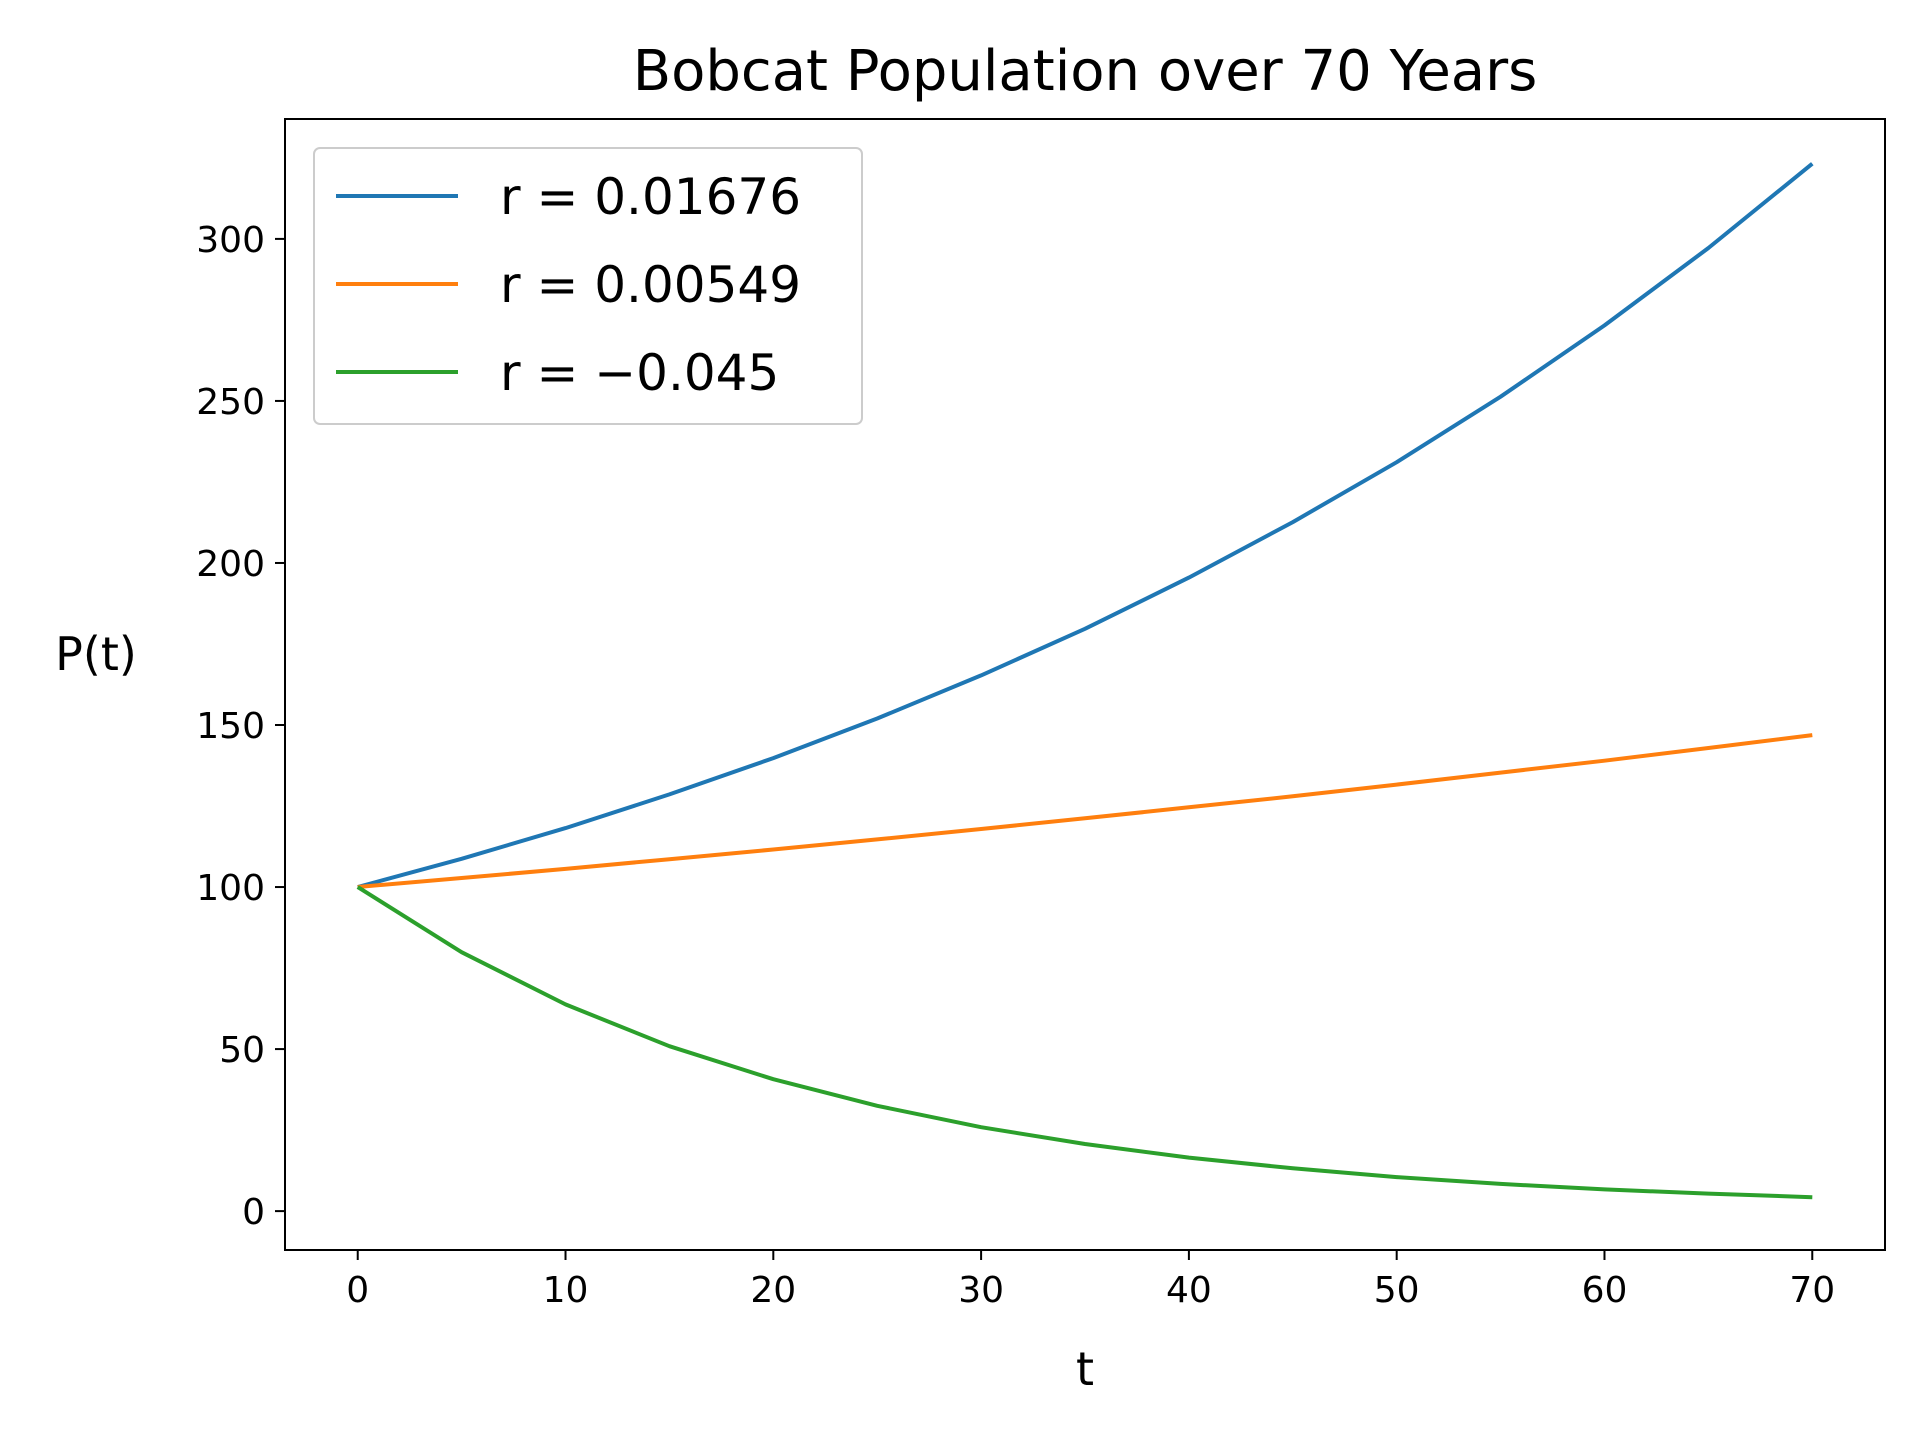 This screenshot has height=1440, width=1920. What do you see at coordinates (230, 888) in the screenshot?
I see `y-tick-label: 100` at bounding box center [230, 888].